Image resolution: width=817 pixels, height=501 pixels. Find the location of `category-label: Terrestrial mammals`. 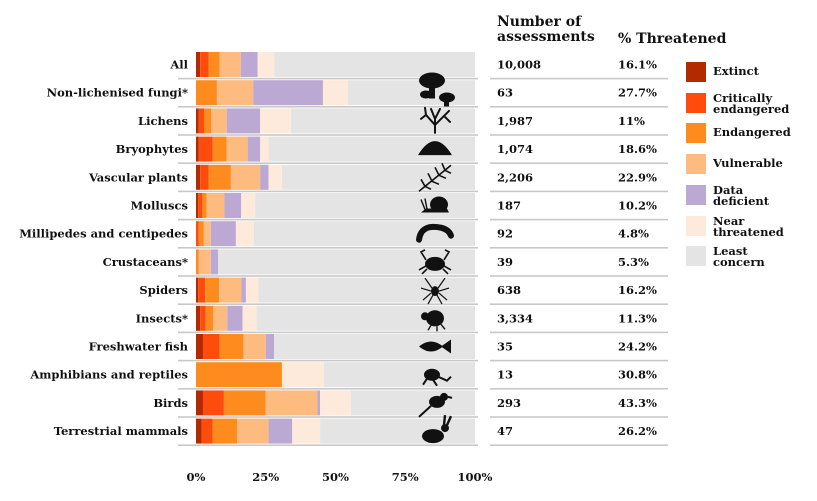

category-label: Terrestrial mammals is located at coordinates (121, 431).